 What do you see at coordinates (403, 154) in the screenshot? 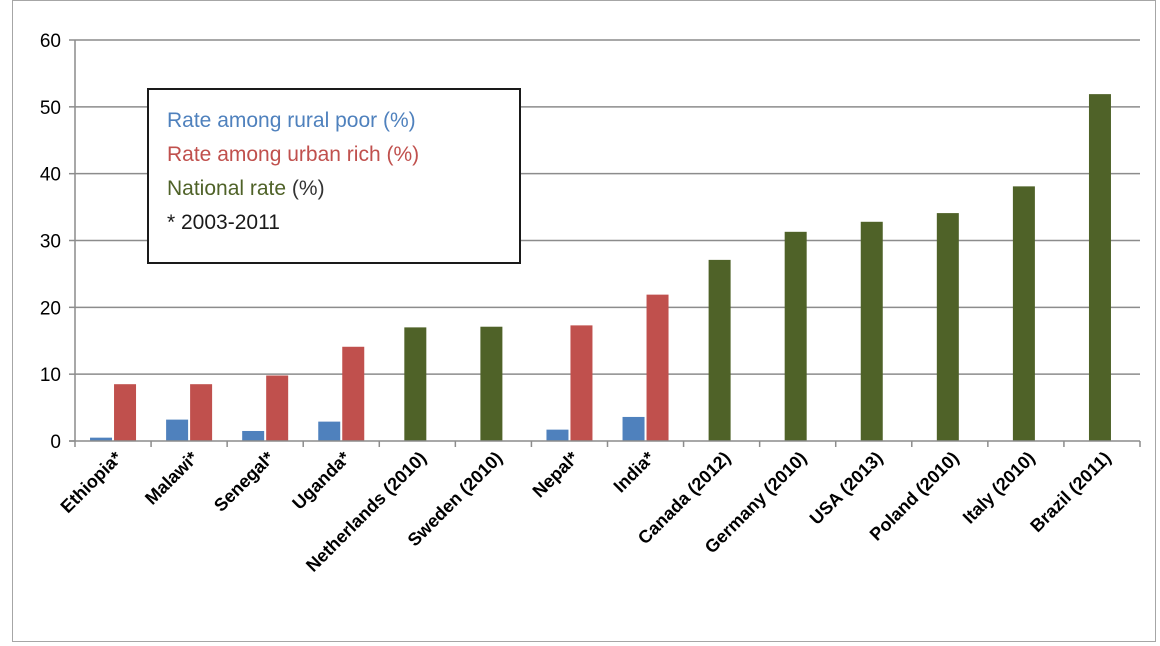
I see `legend-pct-urban-rich: (%)` at bounding box center [403, 154].